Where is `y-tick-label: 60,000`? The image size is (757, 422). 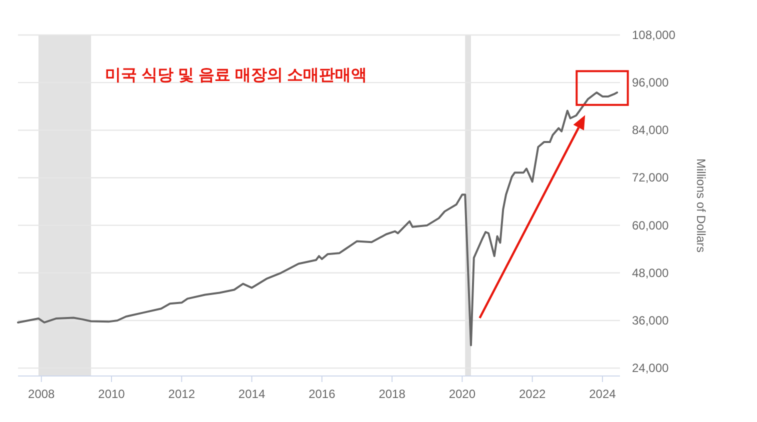
y-tick-label: 60,000 is located at coordinates (651, 225).